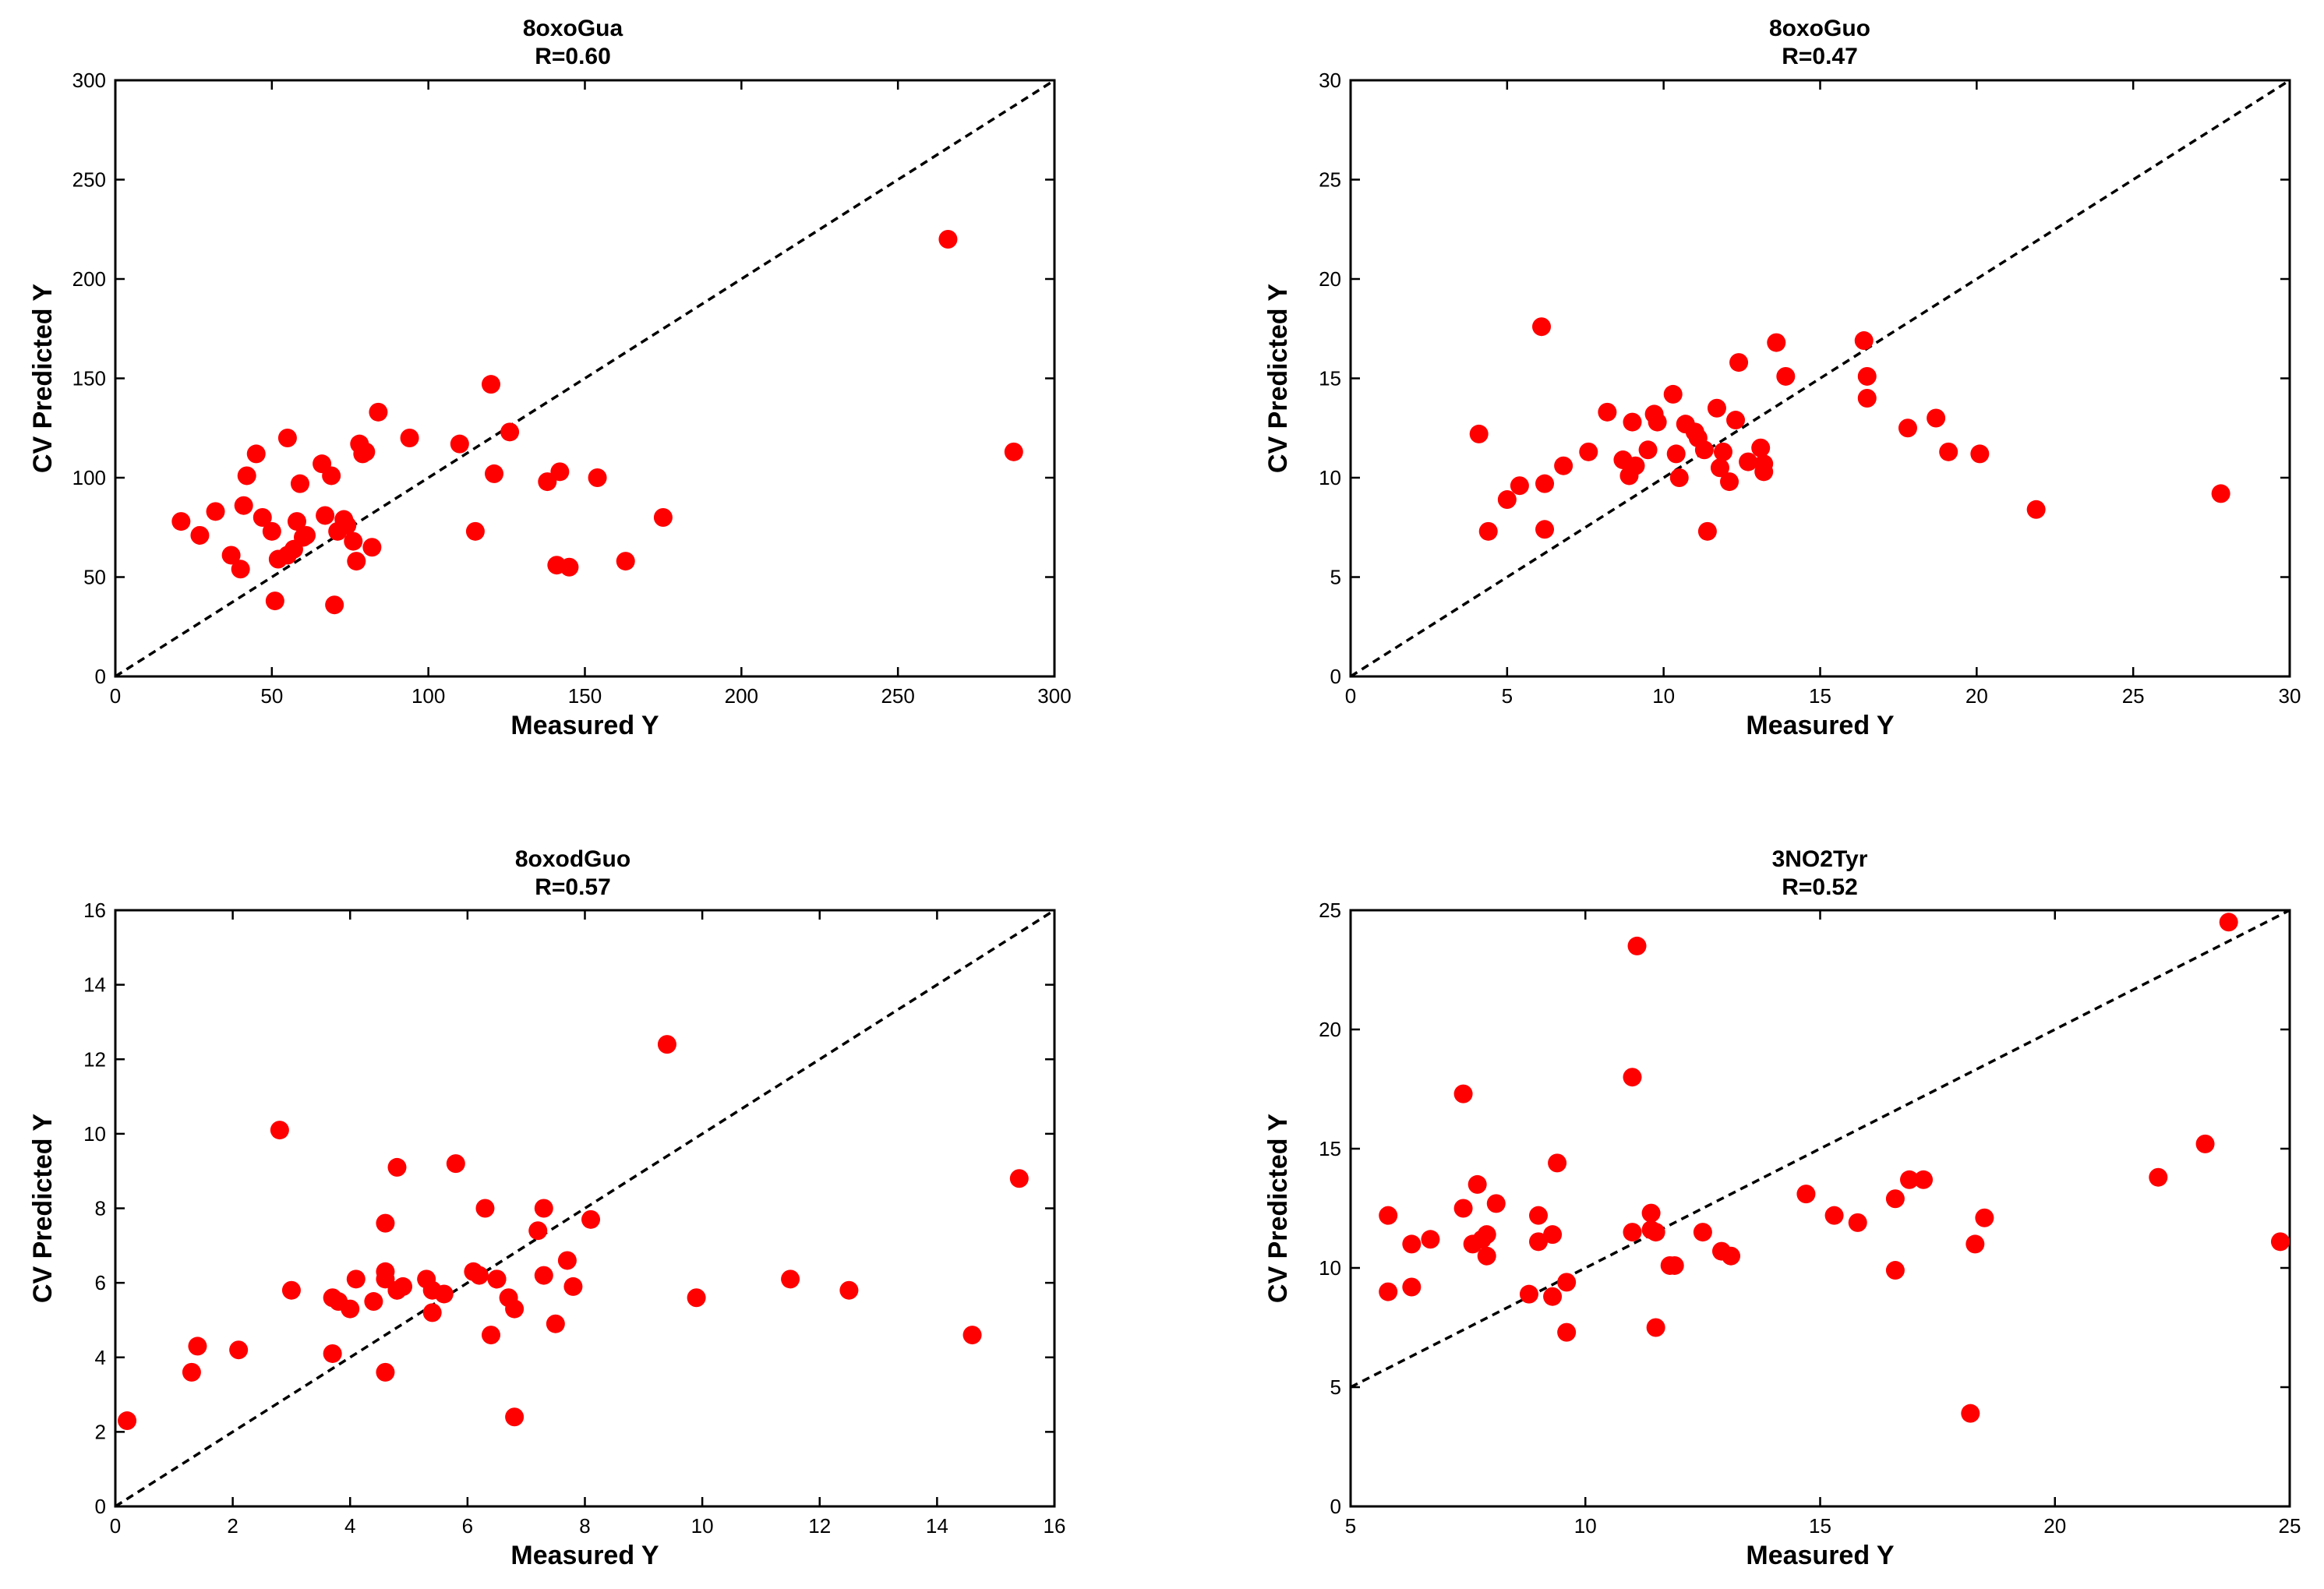 Image resolution: width=2324 pixels, height=1589 pixels. I want to click on x-tick-label: 25, so click(2133, 696).